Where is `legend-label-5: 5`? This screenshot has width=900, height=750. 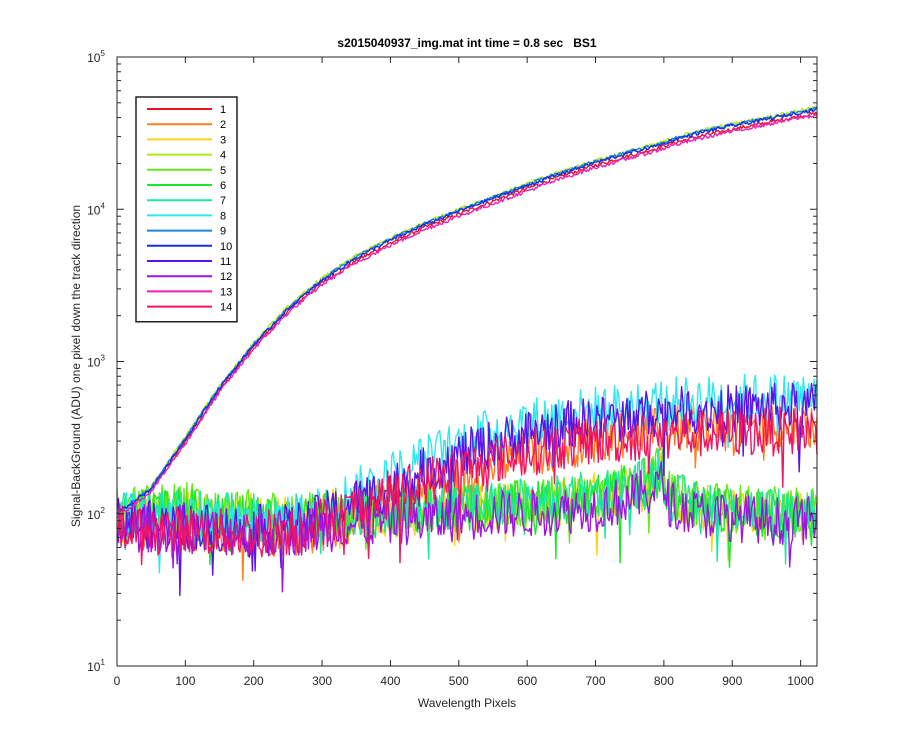 legend-label-5: 5 is located at coordinates (223, 171).